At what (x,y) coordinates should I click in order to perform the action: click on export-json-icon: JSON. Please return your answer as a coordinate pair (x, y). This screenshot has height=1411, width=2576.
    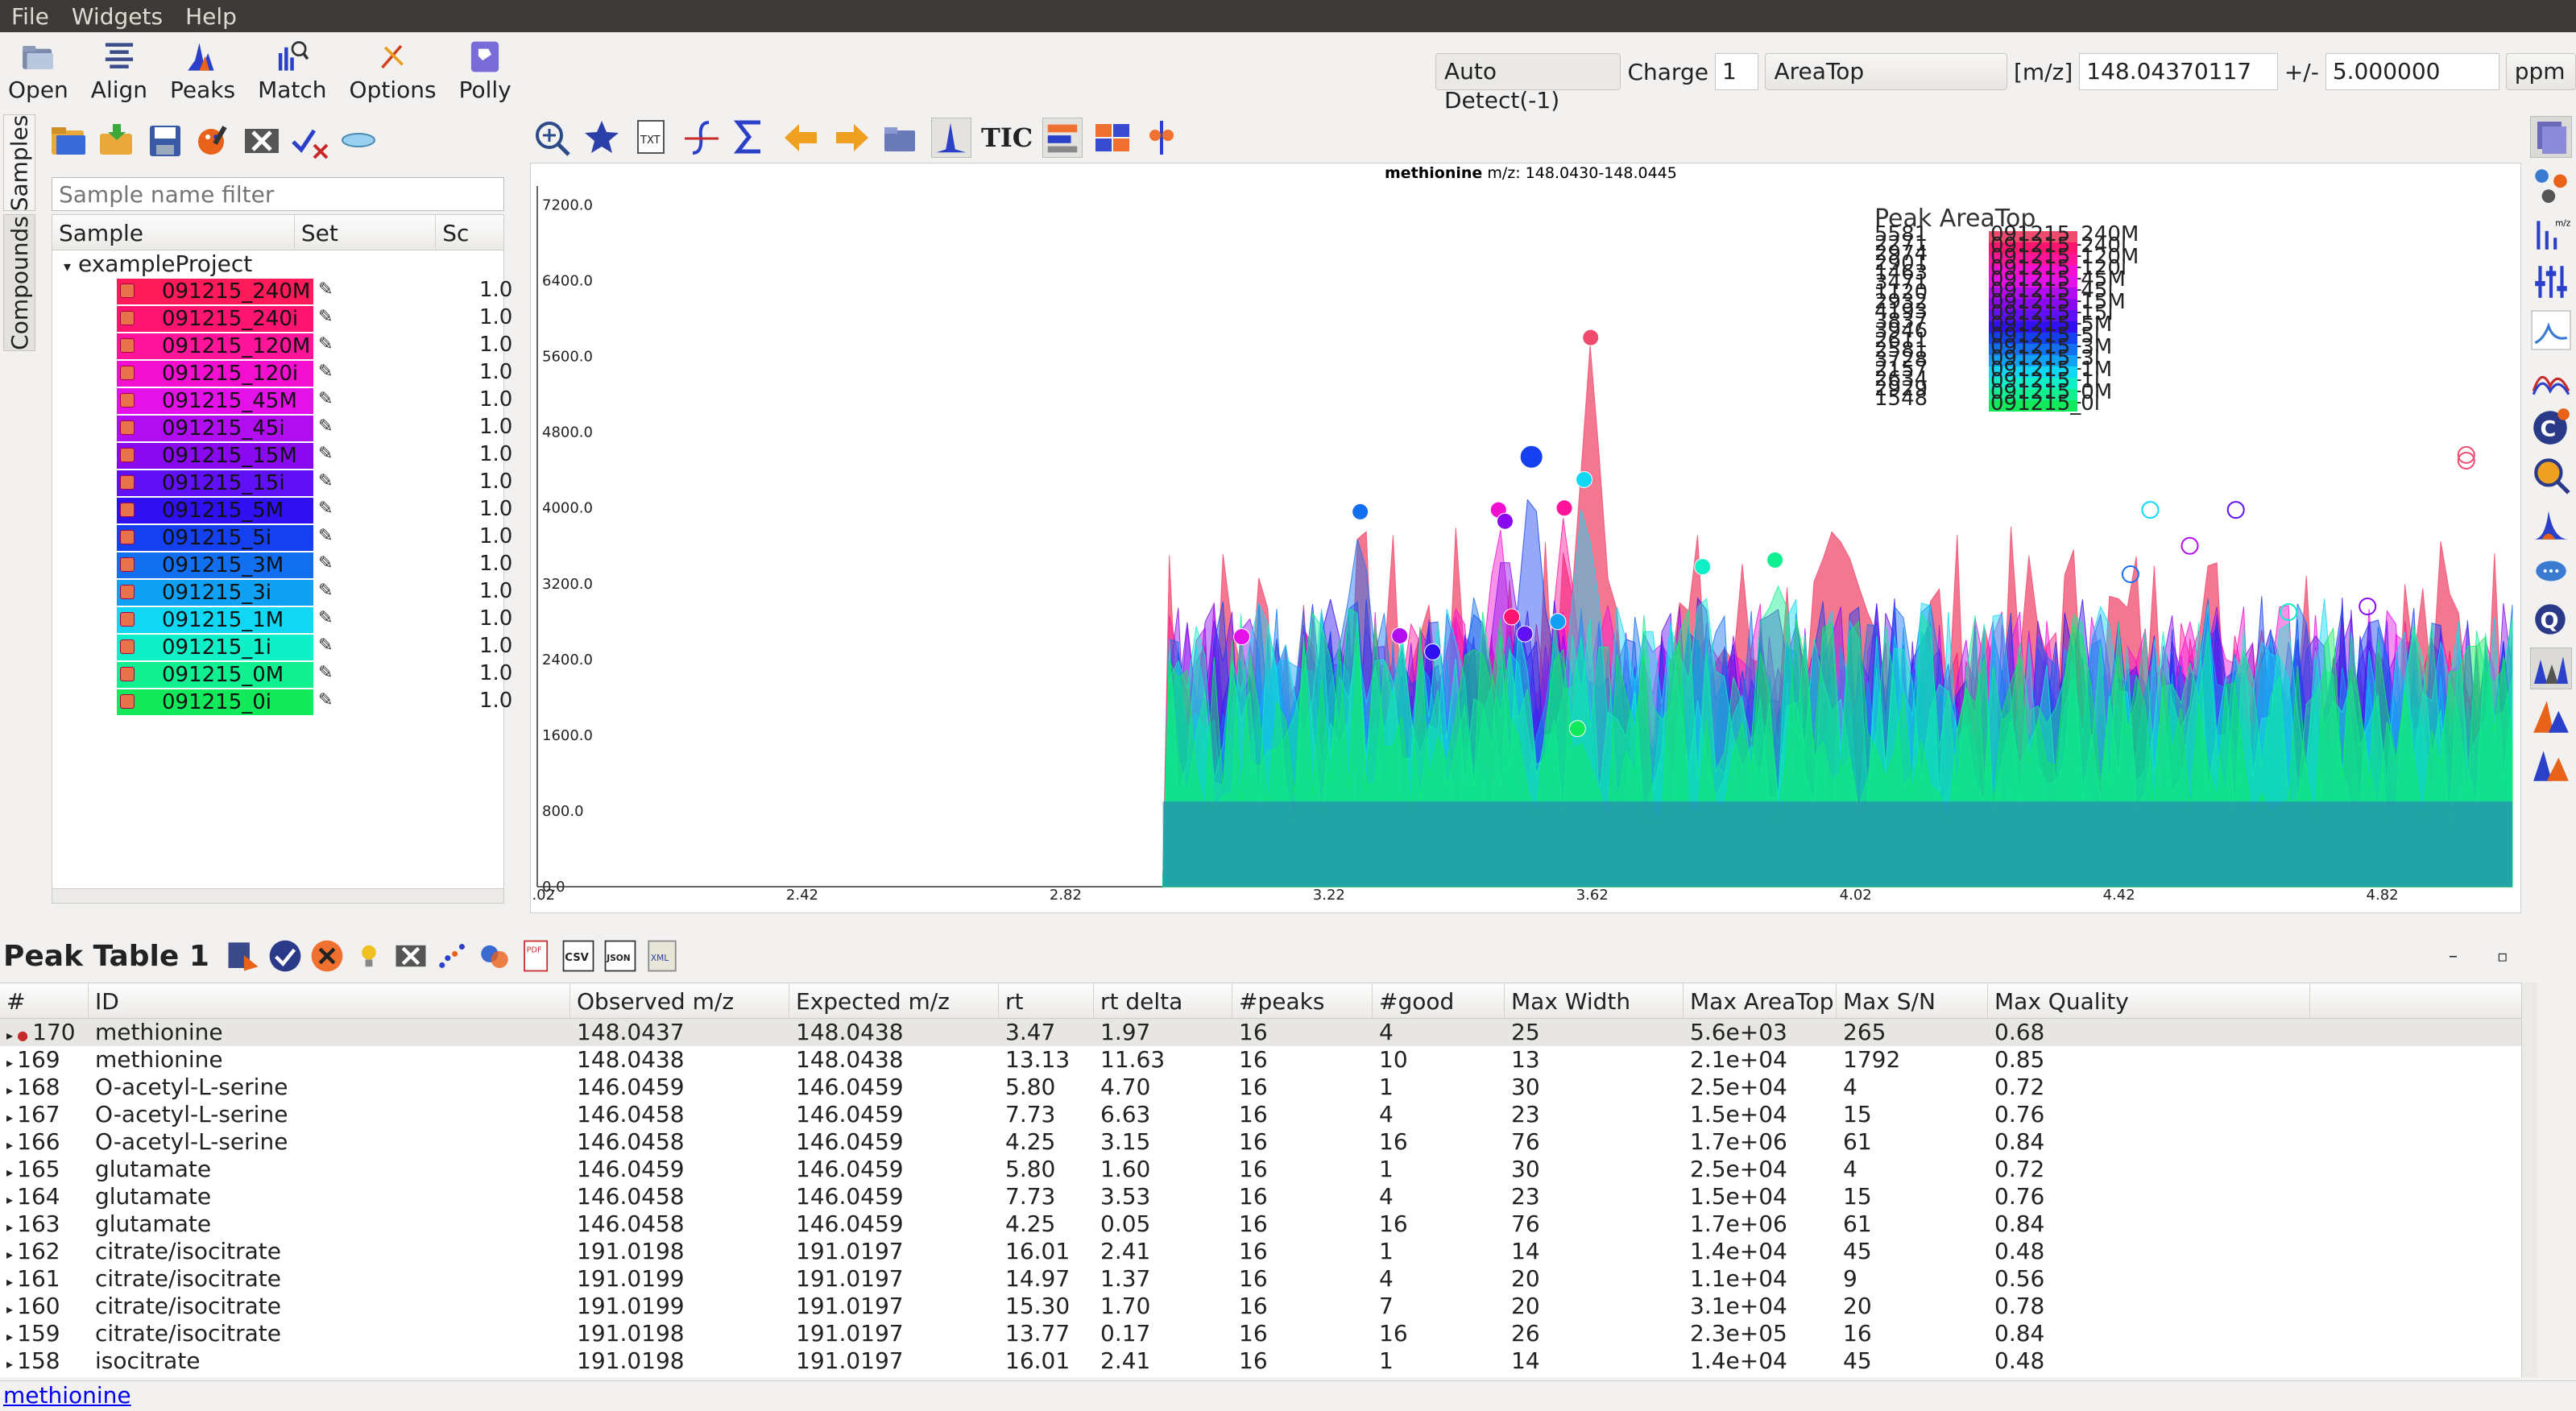
    Looking at the image, I should click on (620, 956).